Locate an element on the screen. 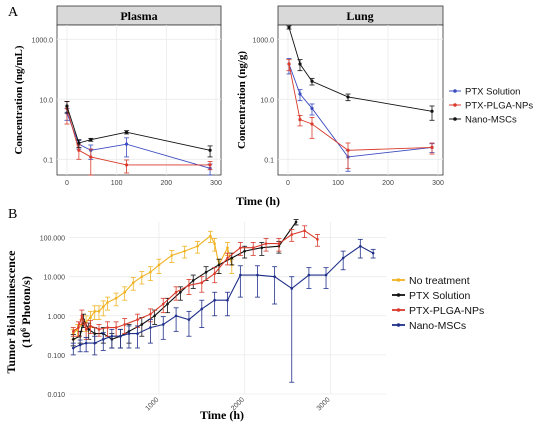  lung-point-ptx-solution is located at coordinates (312, 108).